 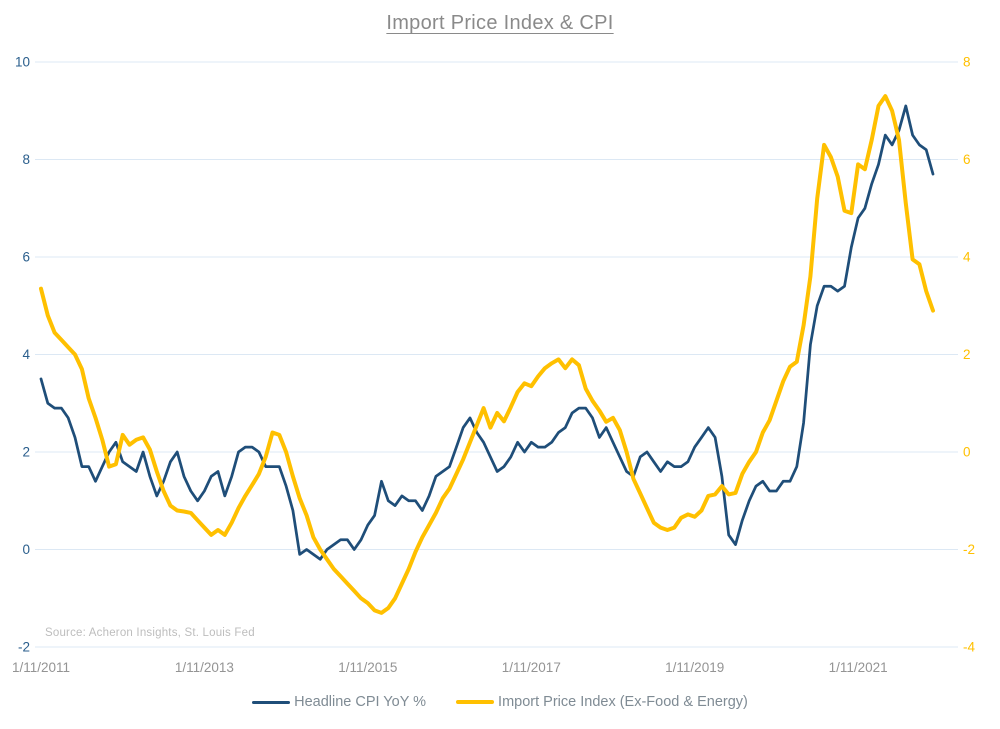 What do you see at coordinates (967, 159) in the screenshot?
I see `right-axis-tick-label: 6` at bounding box center [967, 159].